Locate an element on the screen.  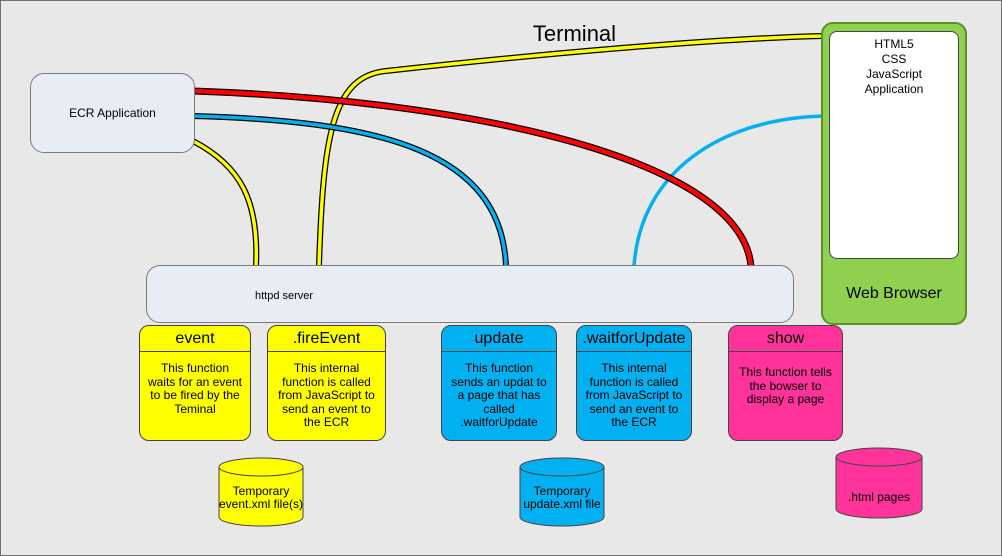
httpd-server-label: httpd server is located at coordinates (284, 296).